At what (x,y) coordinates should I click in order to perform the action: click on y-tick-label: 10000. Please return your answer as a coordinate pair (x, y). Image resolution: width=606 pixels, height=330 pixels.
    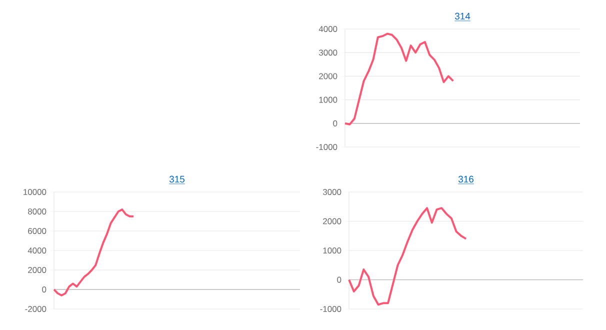
    Looking at the image, I should click on (35, 192).